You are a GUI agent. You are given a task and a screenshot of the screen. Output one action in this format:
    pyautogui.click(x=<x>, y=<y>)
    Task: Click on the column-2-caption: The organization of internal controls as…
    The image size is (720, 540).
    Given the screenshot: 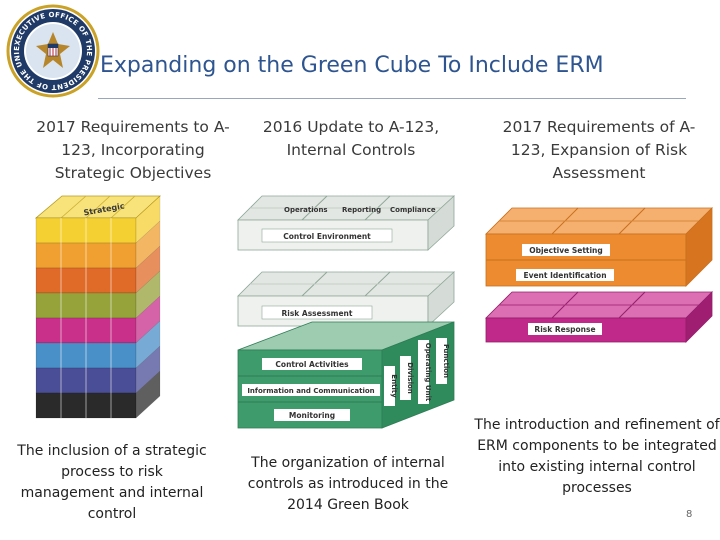 What is the action you would take?
    pyautogui.click(x=348, y=484)
    